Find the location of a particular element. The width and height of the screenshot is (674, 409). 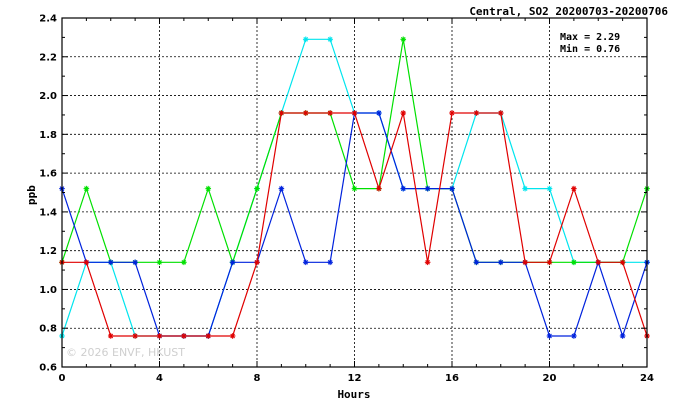

y-axis-title: ppb is located at coordinates (31, 195).